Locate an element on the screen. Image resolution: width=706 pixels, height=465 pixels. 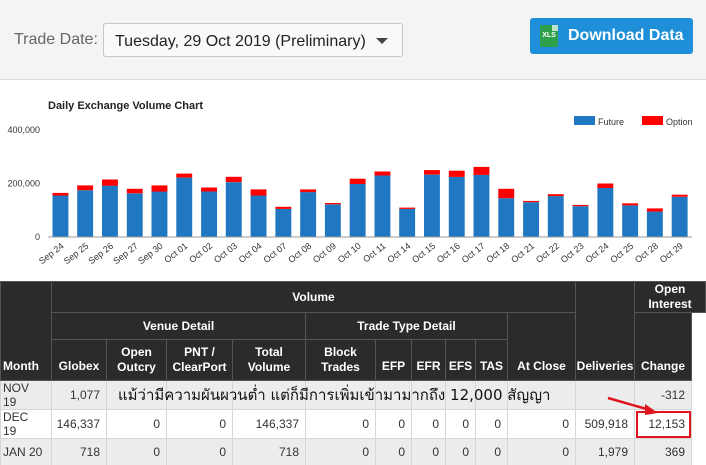
trade-date-dropdown: Tuesday, 29 Oct 2019 (Preliminary) is located at coordinates (253, 40).